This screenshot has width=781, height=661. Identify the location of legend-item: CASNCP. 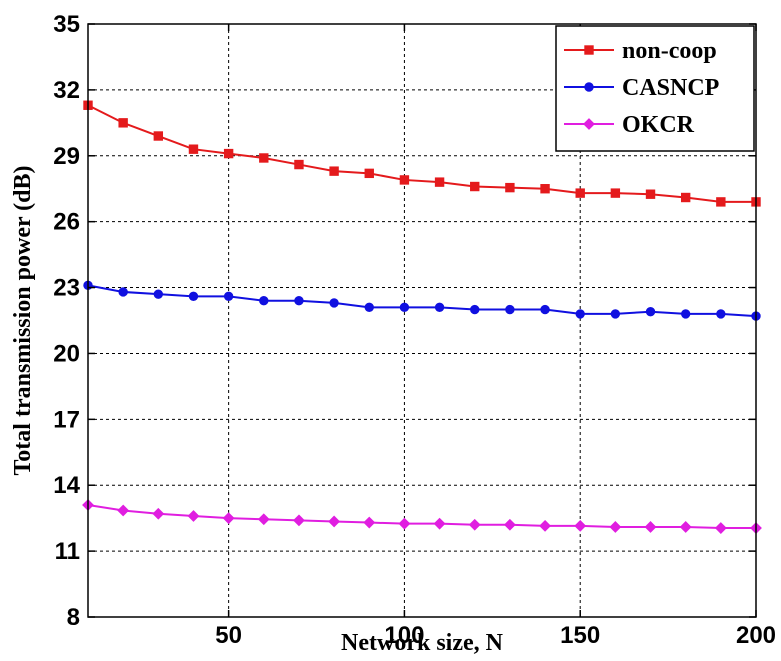
(641, 88).